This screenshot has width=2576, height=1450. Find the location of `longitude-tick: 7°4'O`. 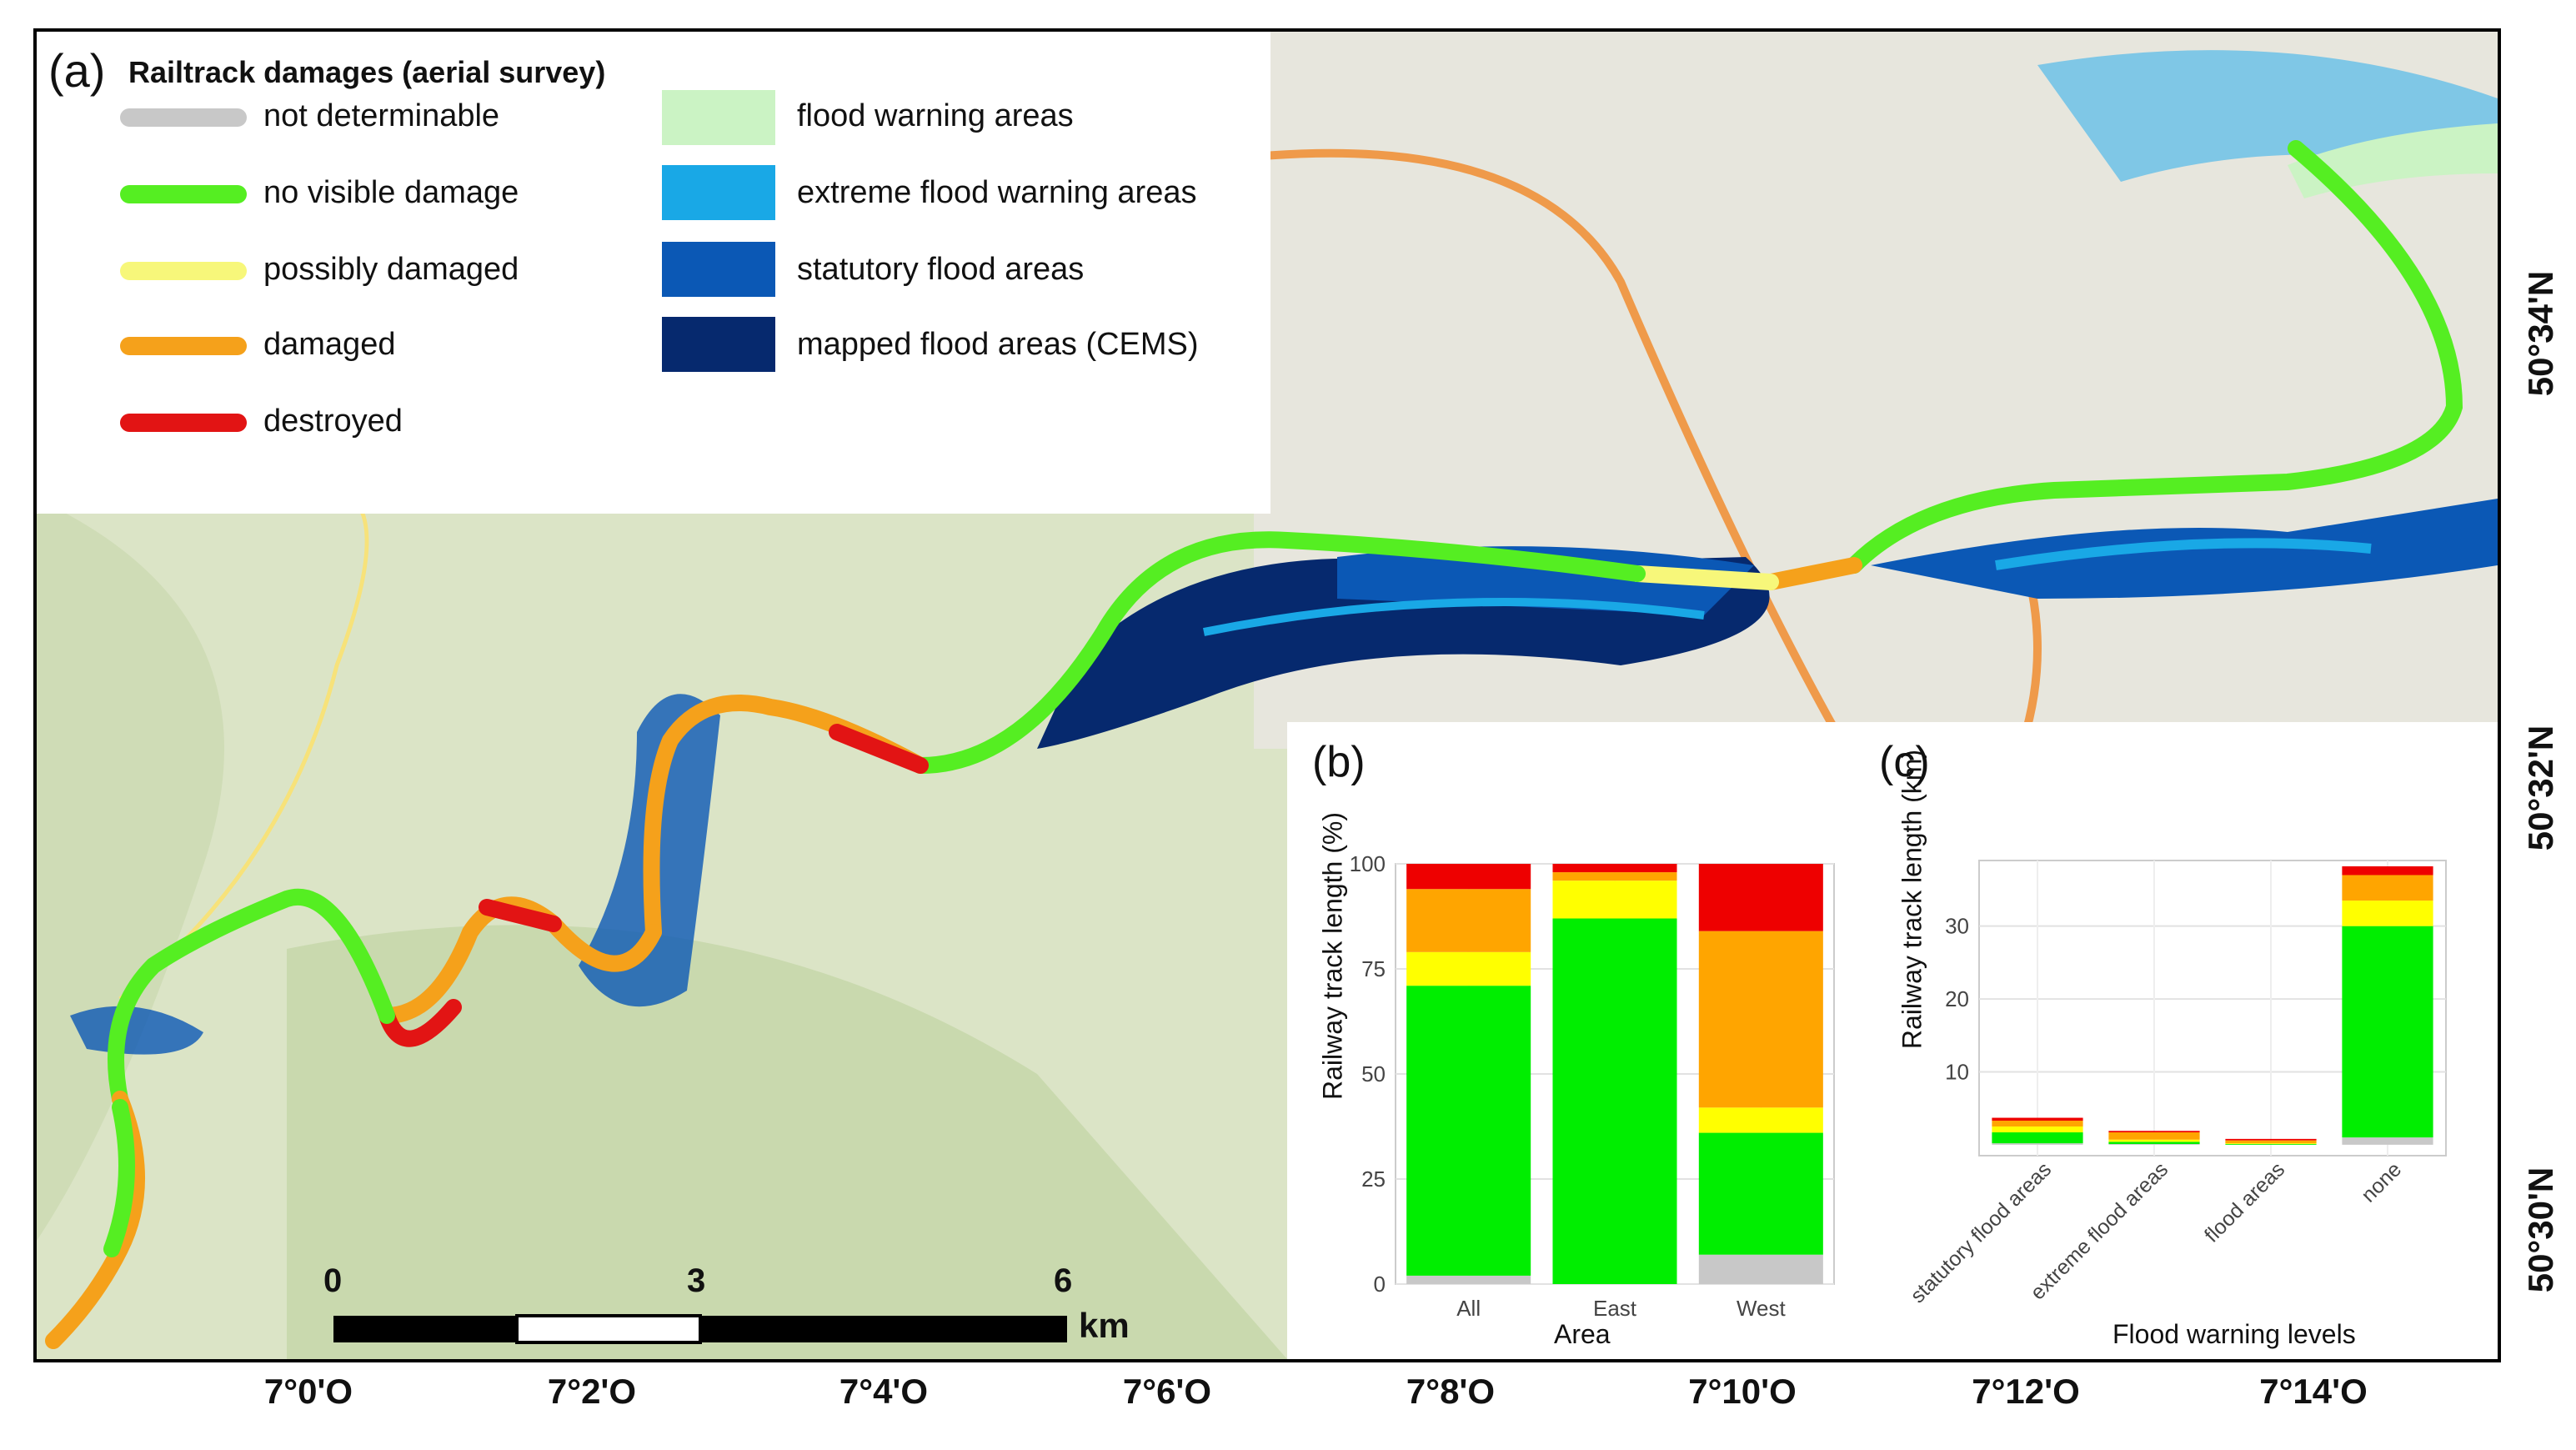

longitude-tick: 7°4'O is located at coordinates (884, 1391).